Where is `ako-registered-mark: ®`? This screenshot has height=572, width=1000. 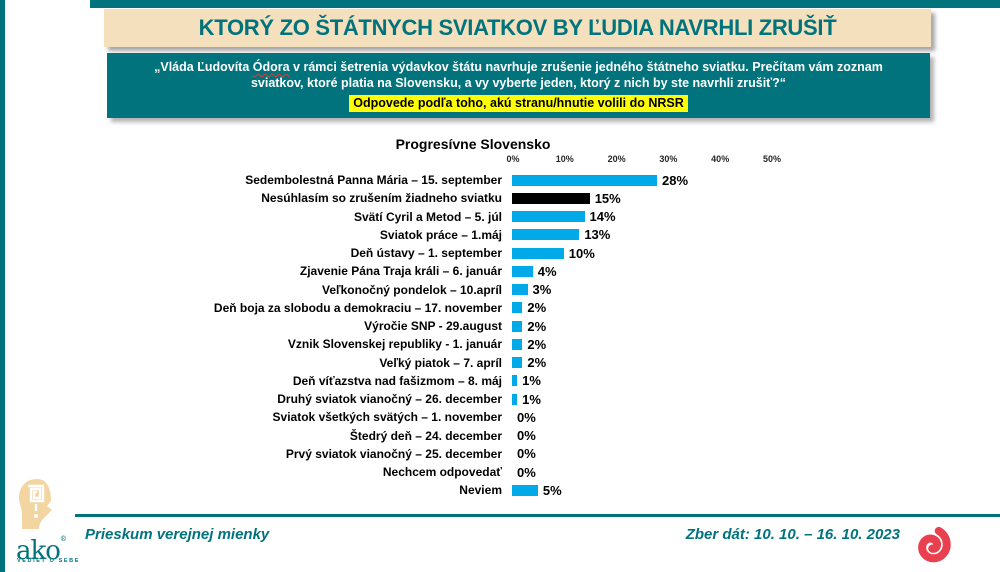
ako-registered-mark: ® is located at coordinates (63, 539).